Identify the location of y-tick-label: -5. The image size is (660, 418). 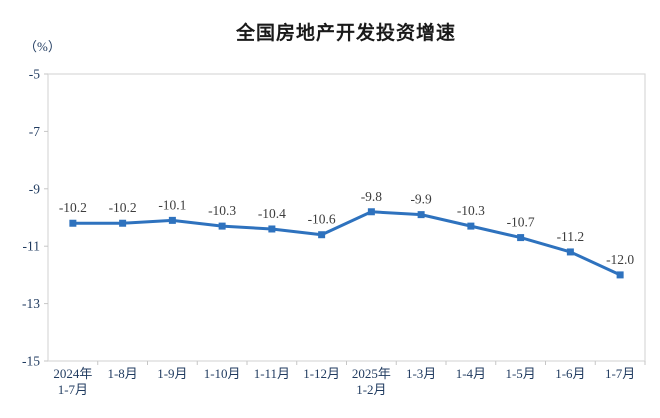
(34, 74).